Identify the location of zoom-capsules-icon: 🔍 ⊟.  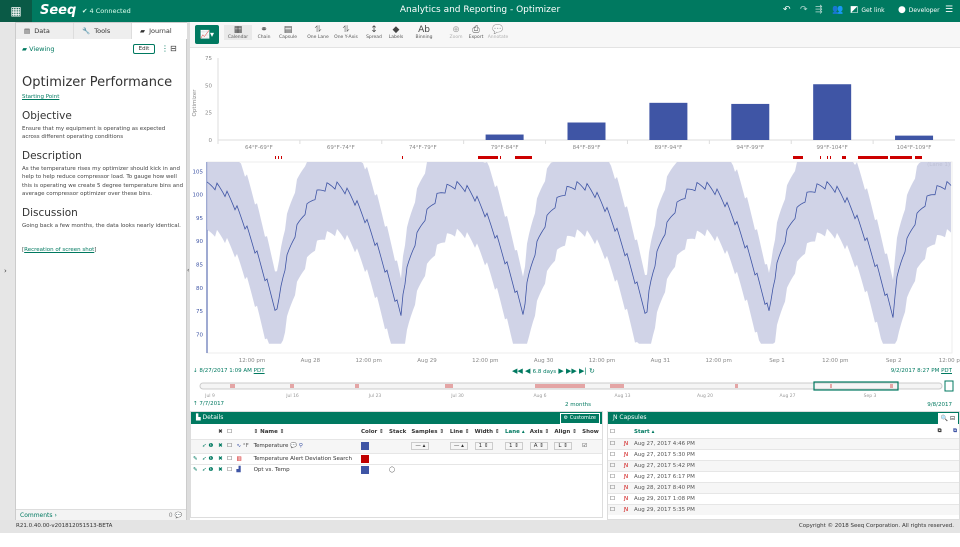
(947, 419).